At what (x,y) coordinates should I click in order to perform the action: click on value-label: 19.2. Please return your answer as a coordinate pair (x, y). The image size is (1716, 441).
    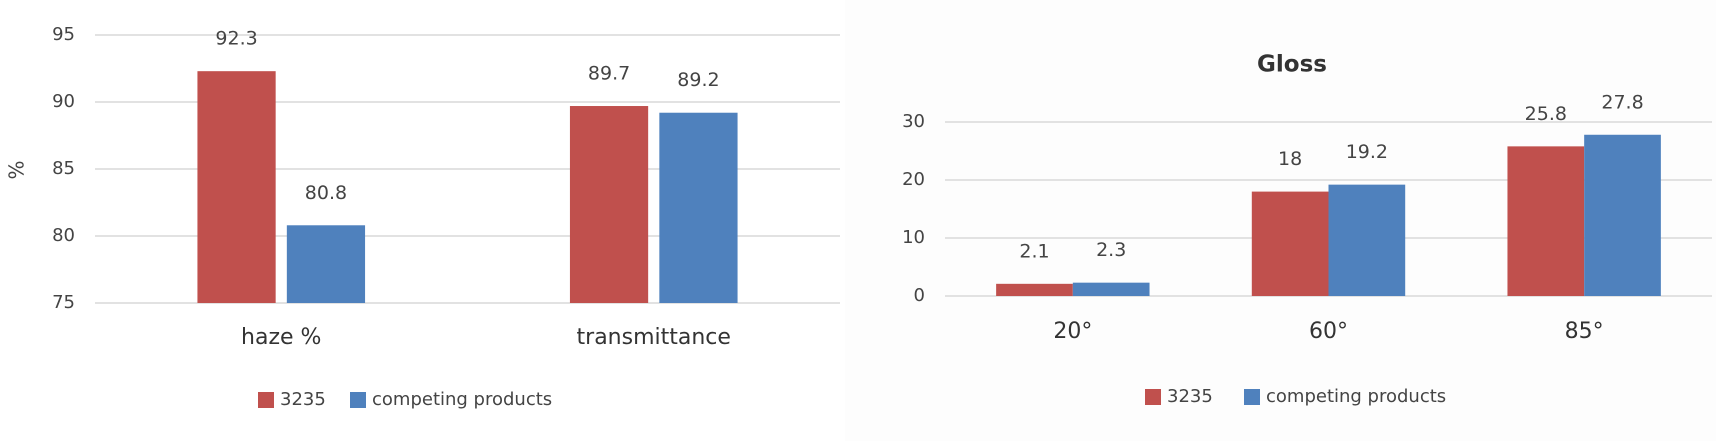
    Looking at the image, I should click on (1367, 152).